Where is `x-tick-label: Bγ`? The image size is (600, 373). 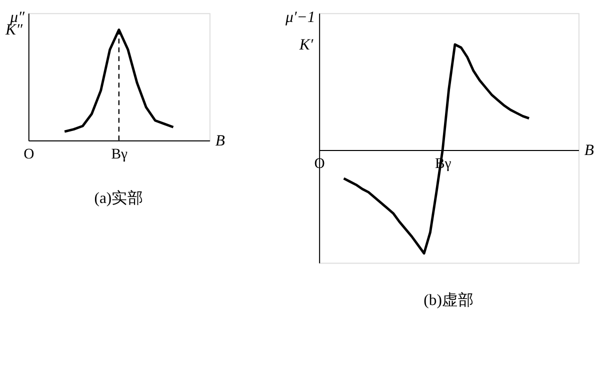 x-tick-label: Bγ is located at coordinates (119, 154).